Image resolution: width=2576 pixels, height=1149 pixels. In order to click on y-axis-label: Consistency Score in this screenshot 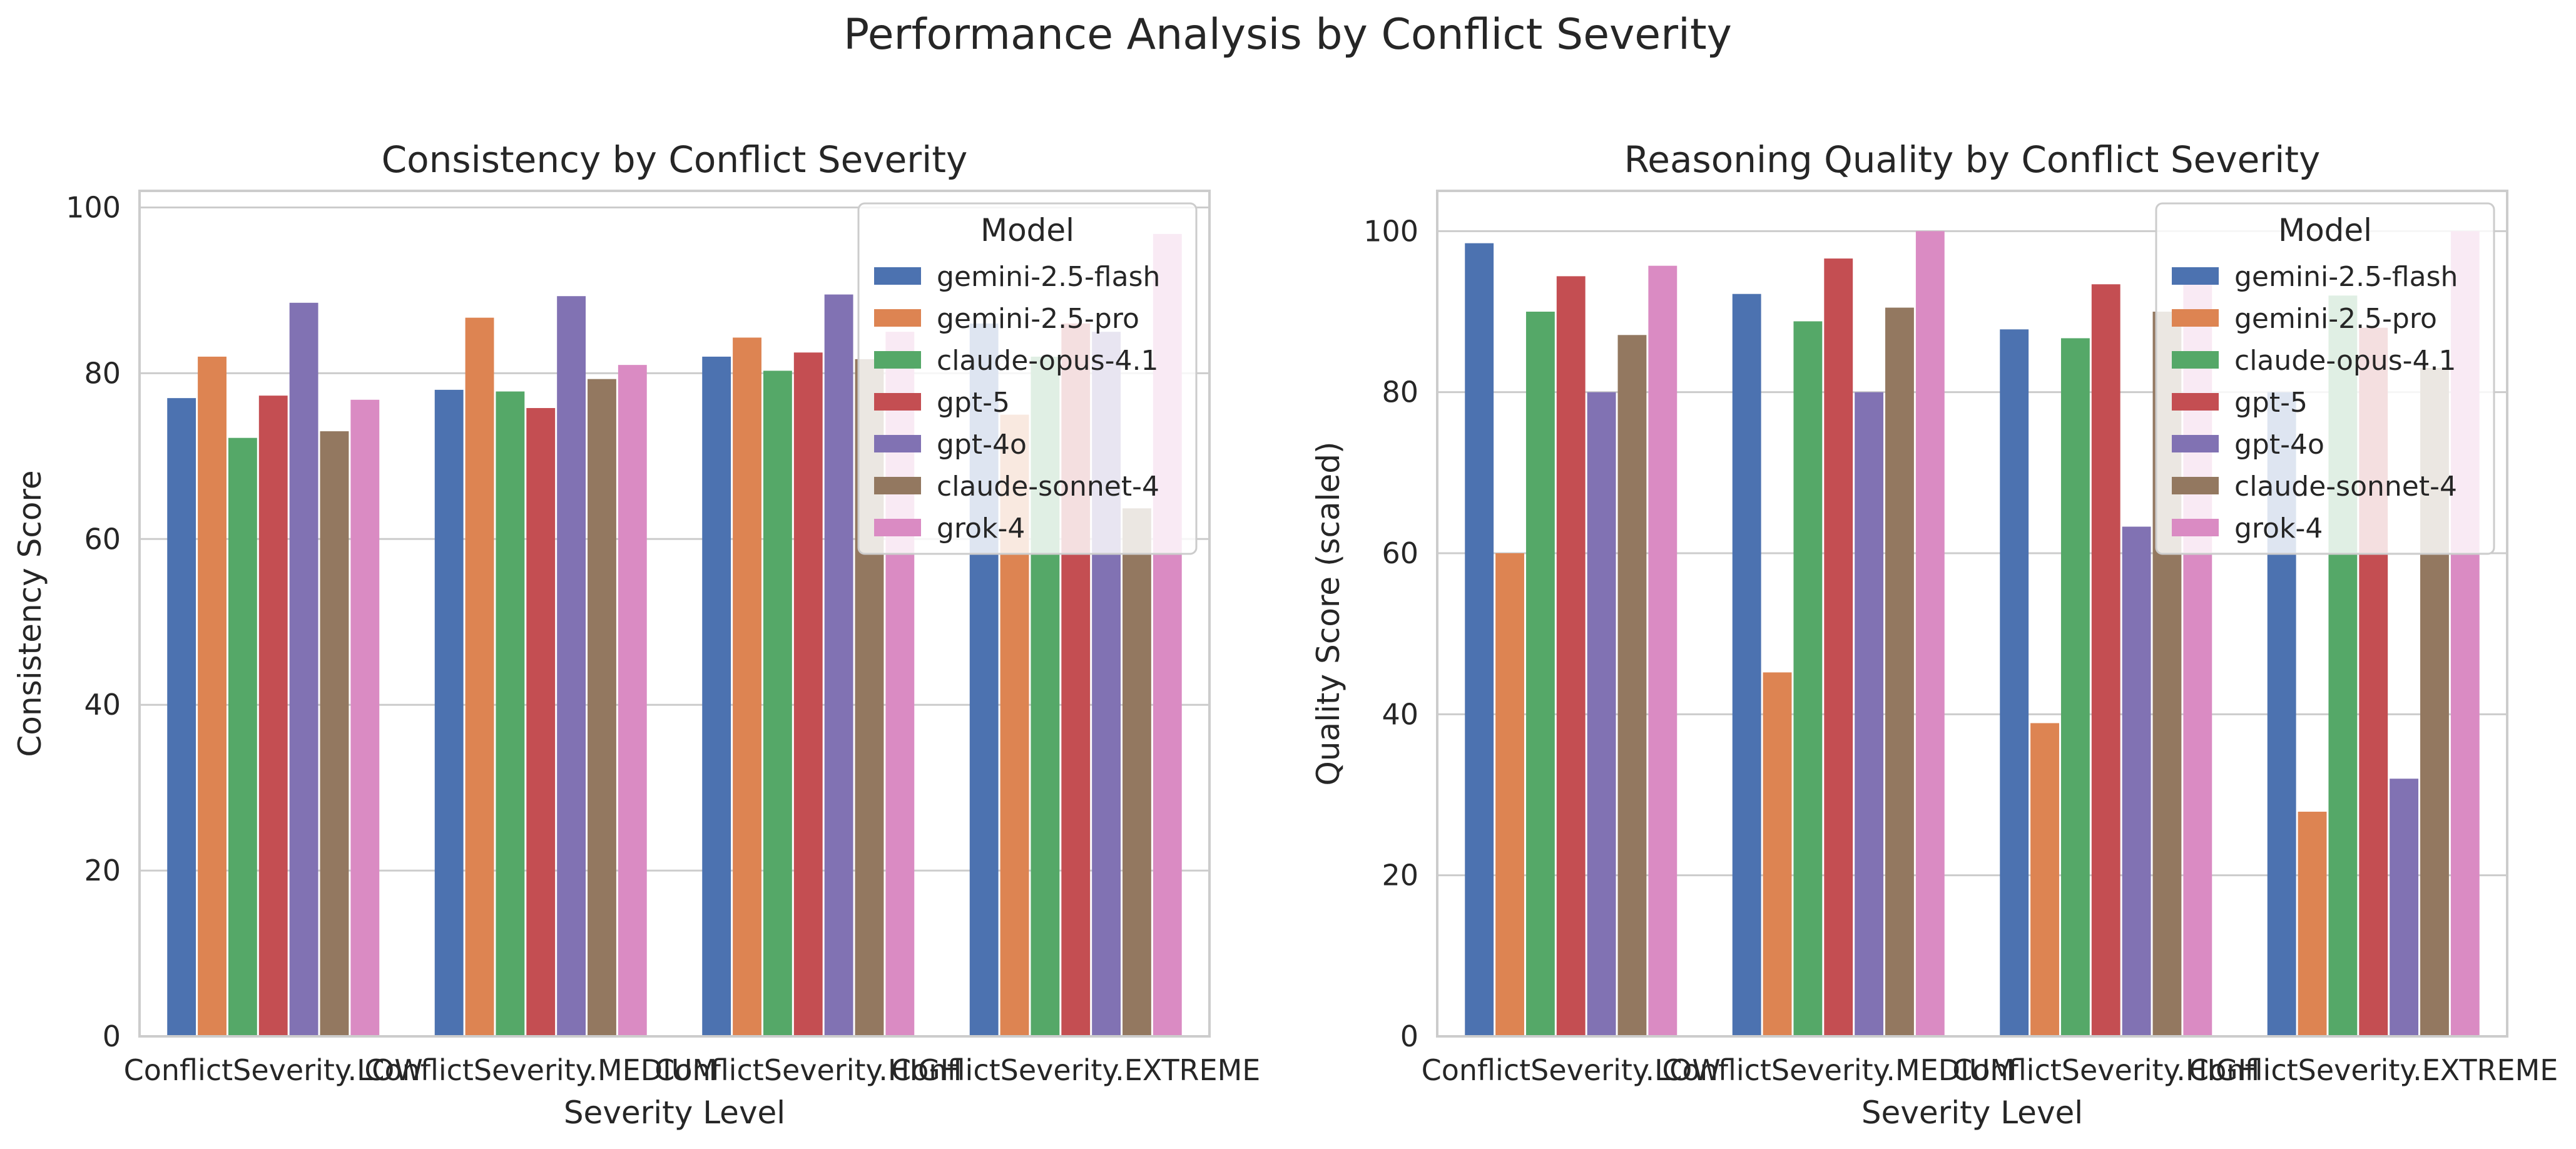, I will do `click(30, 613)`.